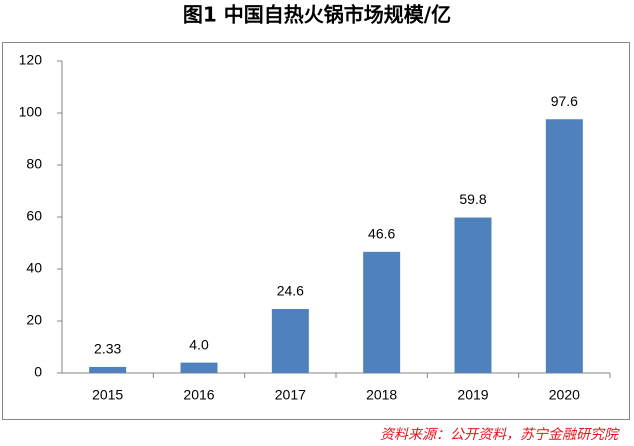 Image resolution: width=634 pixels, height=446 pixels. Describe the element at coordinates (198, 395) in the screenshot. I see `x-tick-label: 2016` at that location.